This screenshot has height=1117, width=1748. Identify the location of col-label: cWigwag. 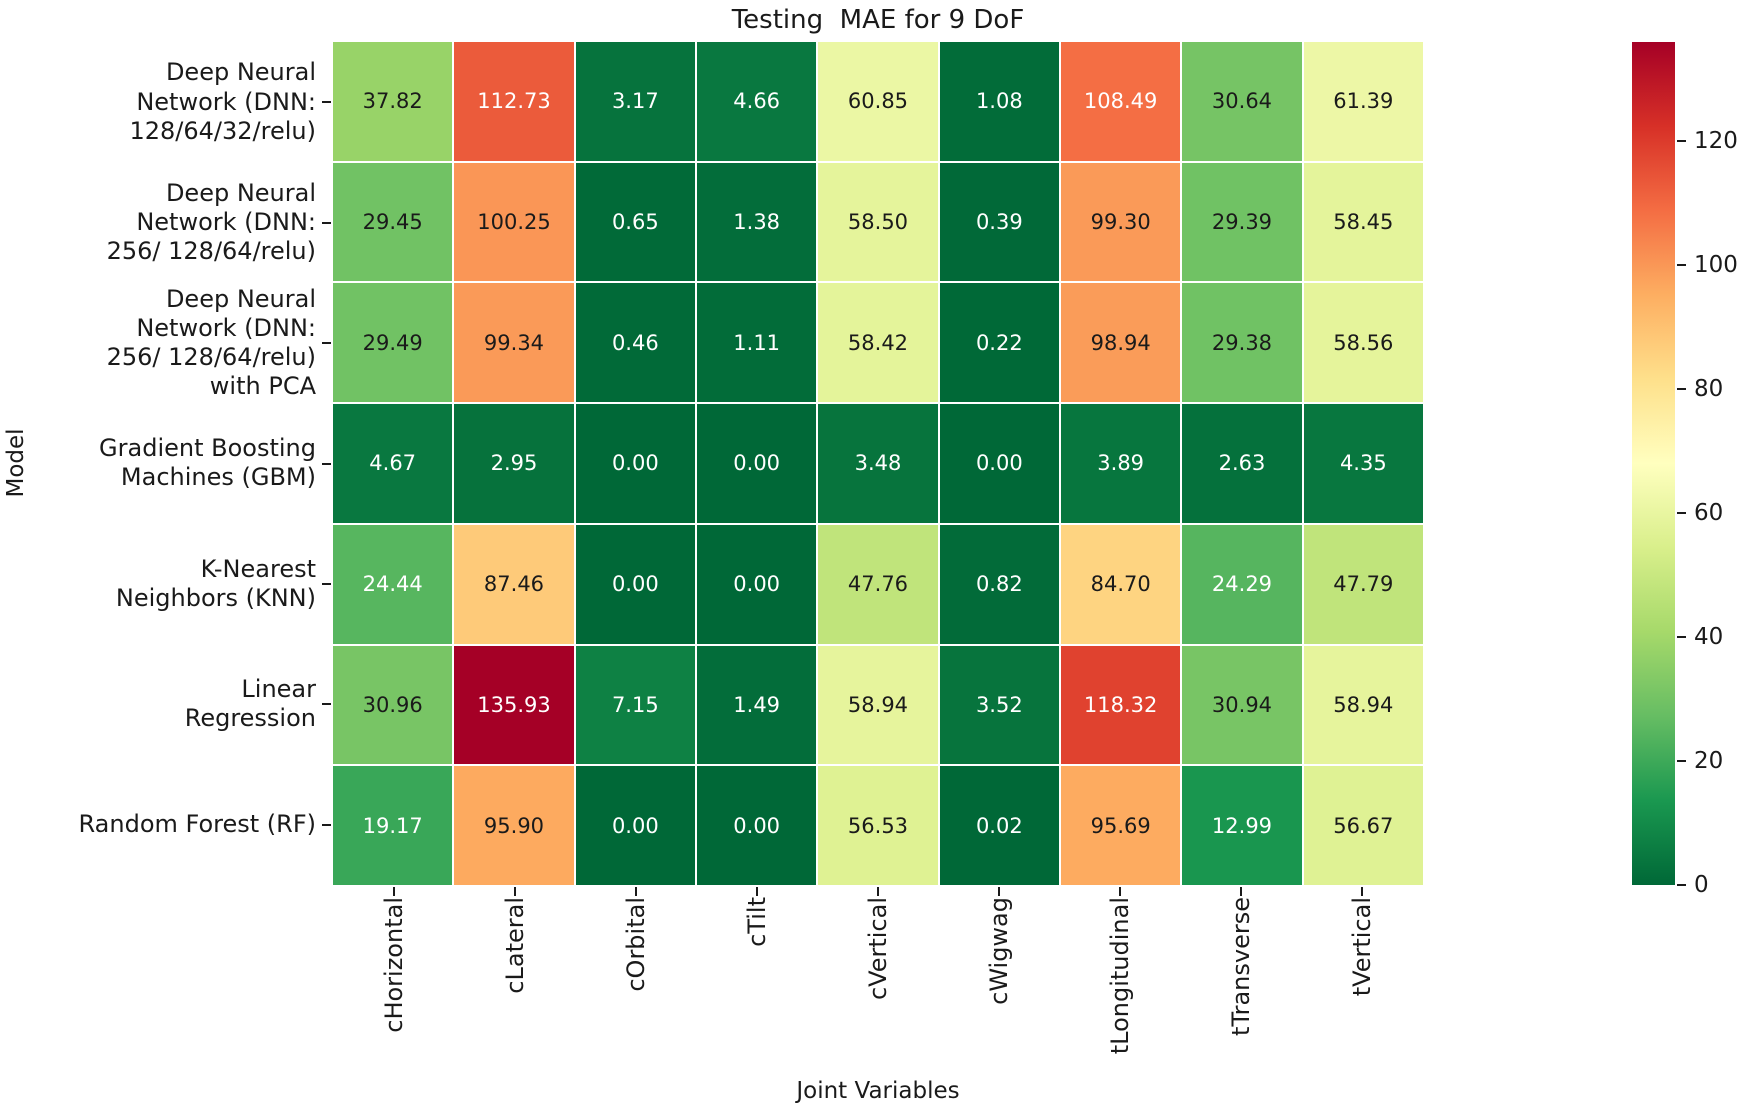
(999, 987).